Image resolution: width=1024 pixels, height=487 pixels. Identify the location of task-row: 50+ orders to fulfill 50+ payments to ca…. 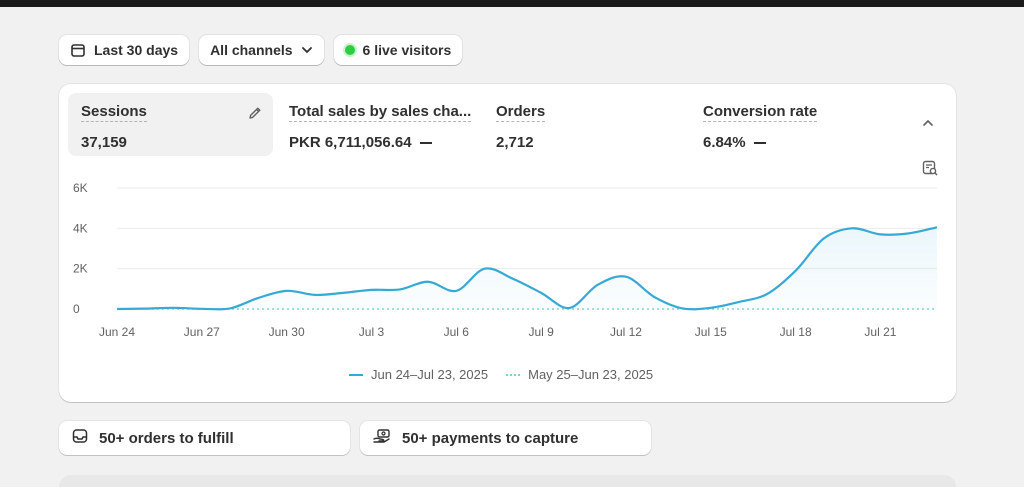
(355, 438).